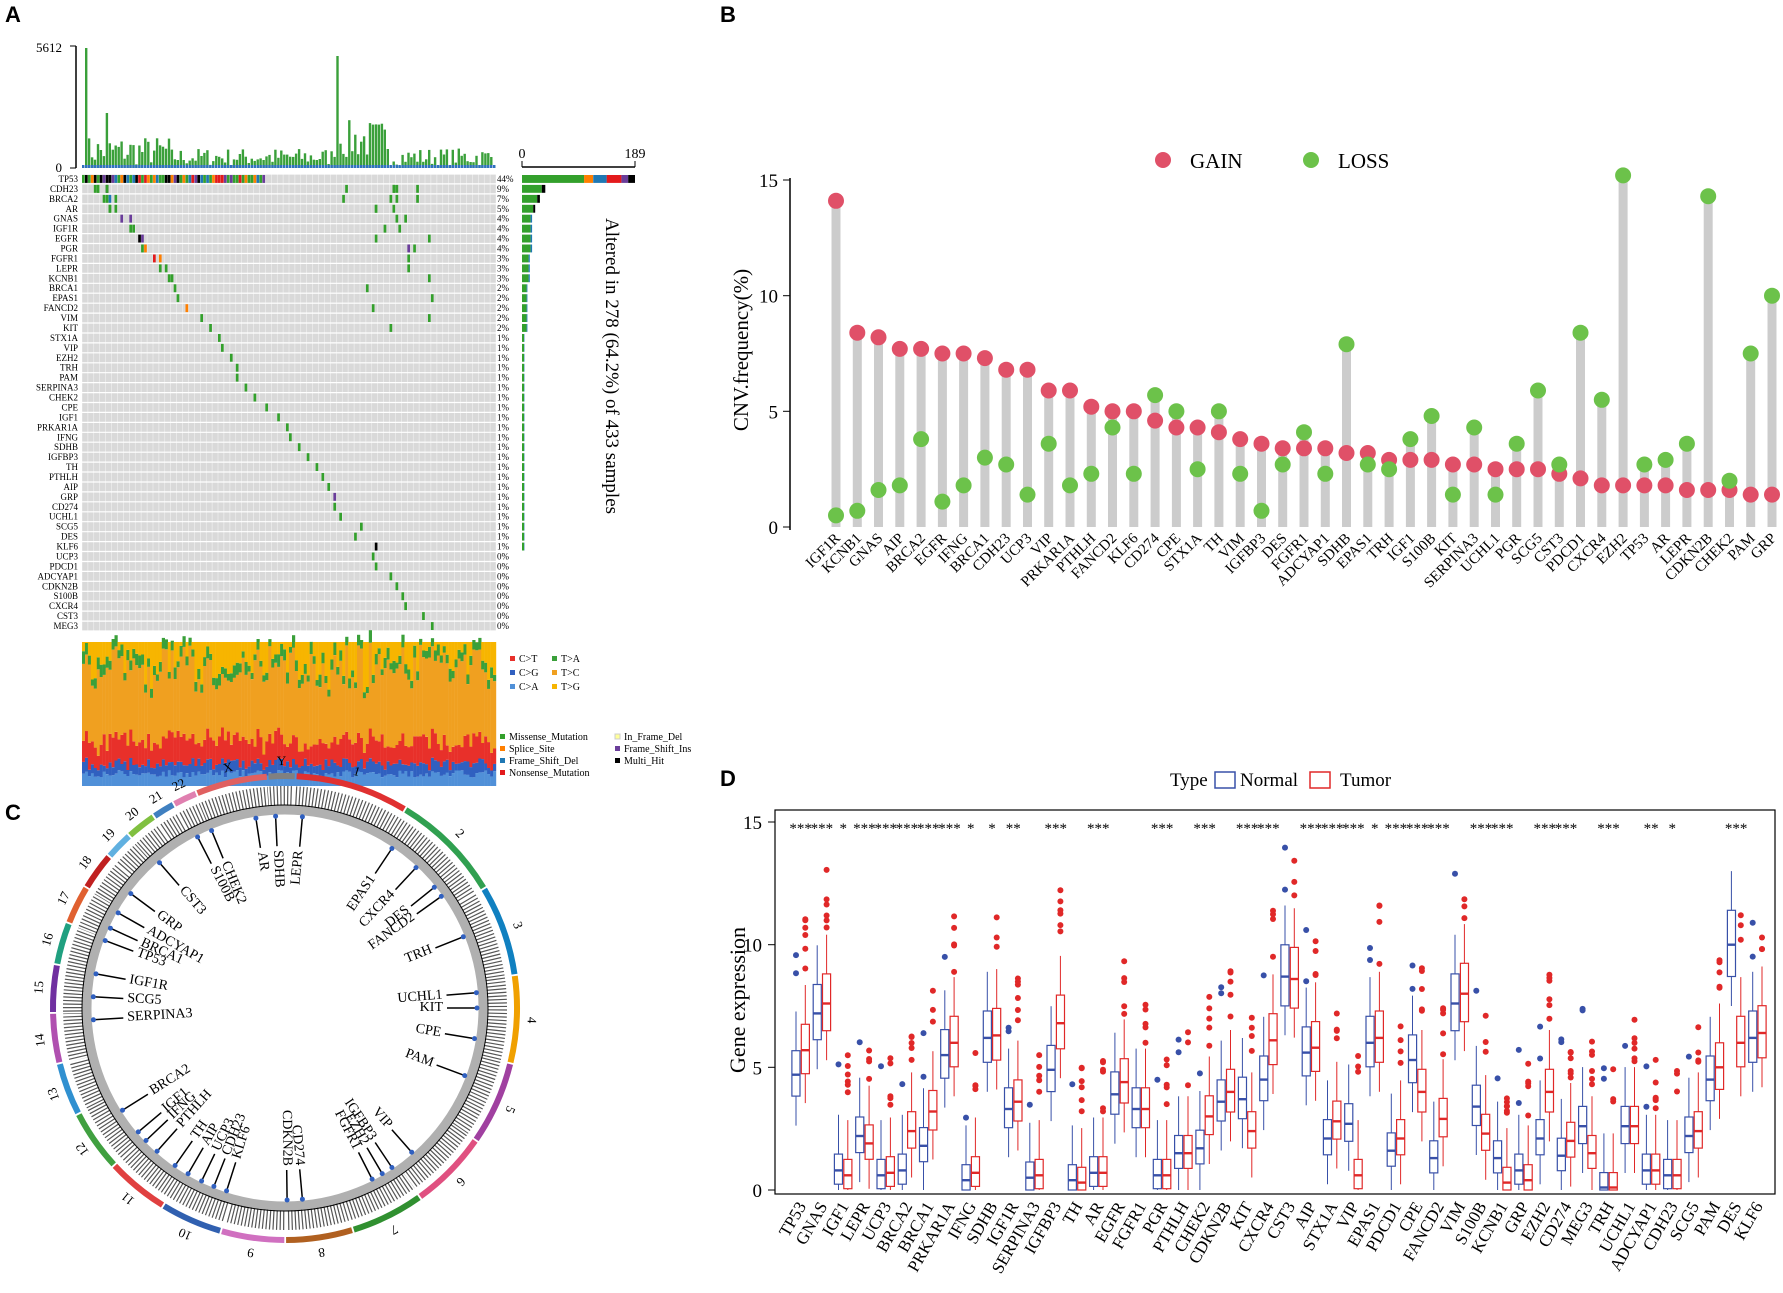 The width and height of the screenshot is (1783, 1293). I want to click on legend-tumor-swatch, so click(1320, 780).